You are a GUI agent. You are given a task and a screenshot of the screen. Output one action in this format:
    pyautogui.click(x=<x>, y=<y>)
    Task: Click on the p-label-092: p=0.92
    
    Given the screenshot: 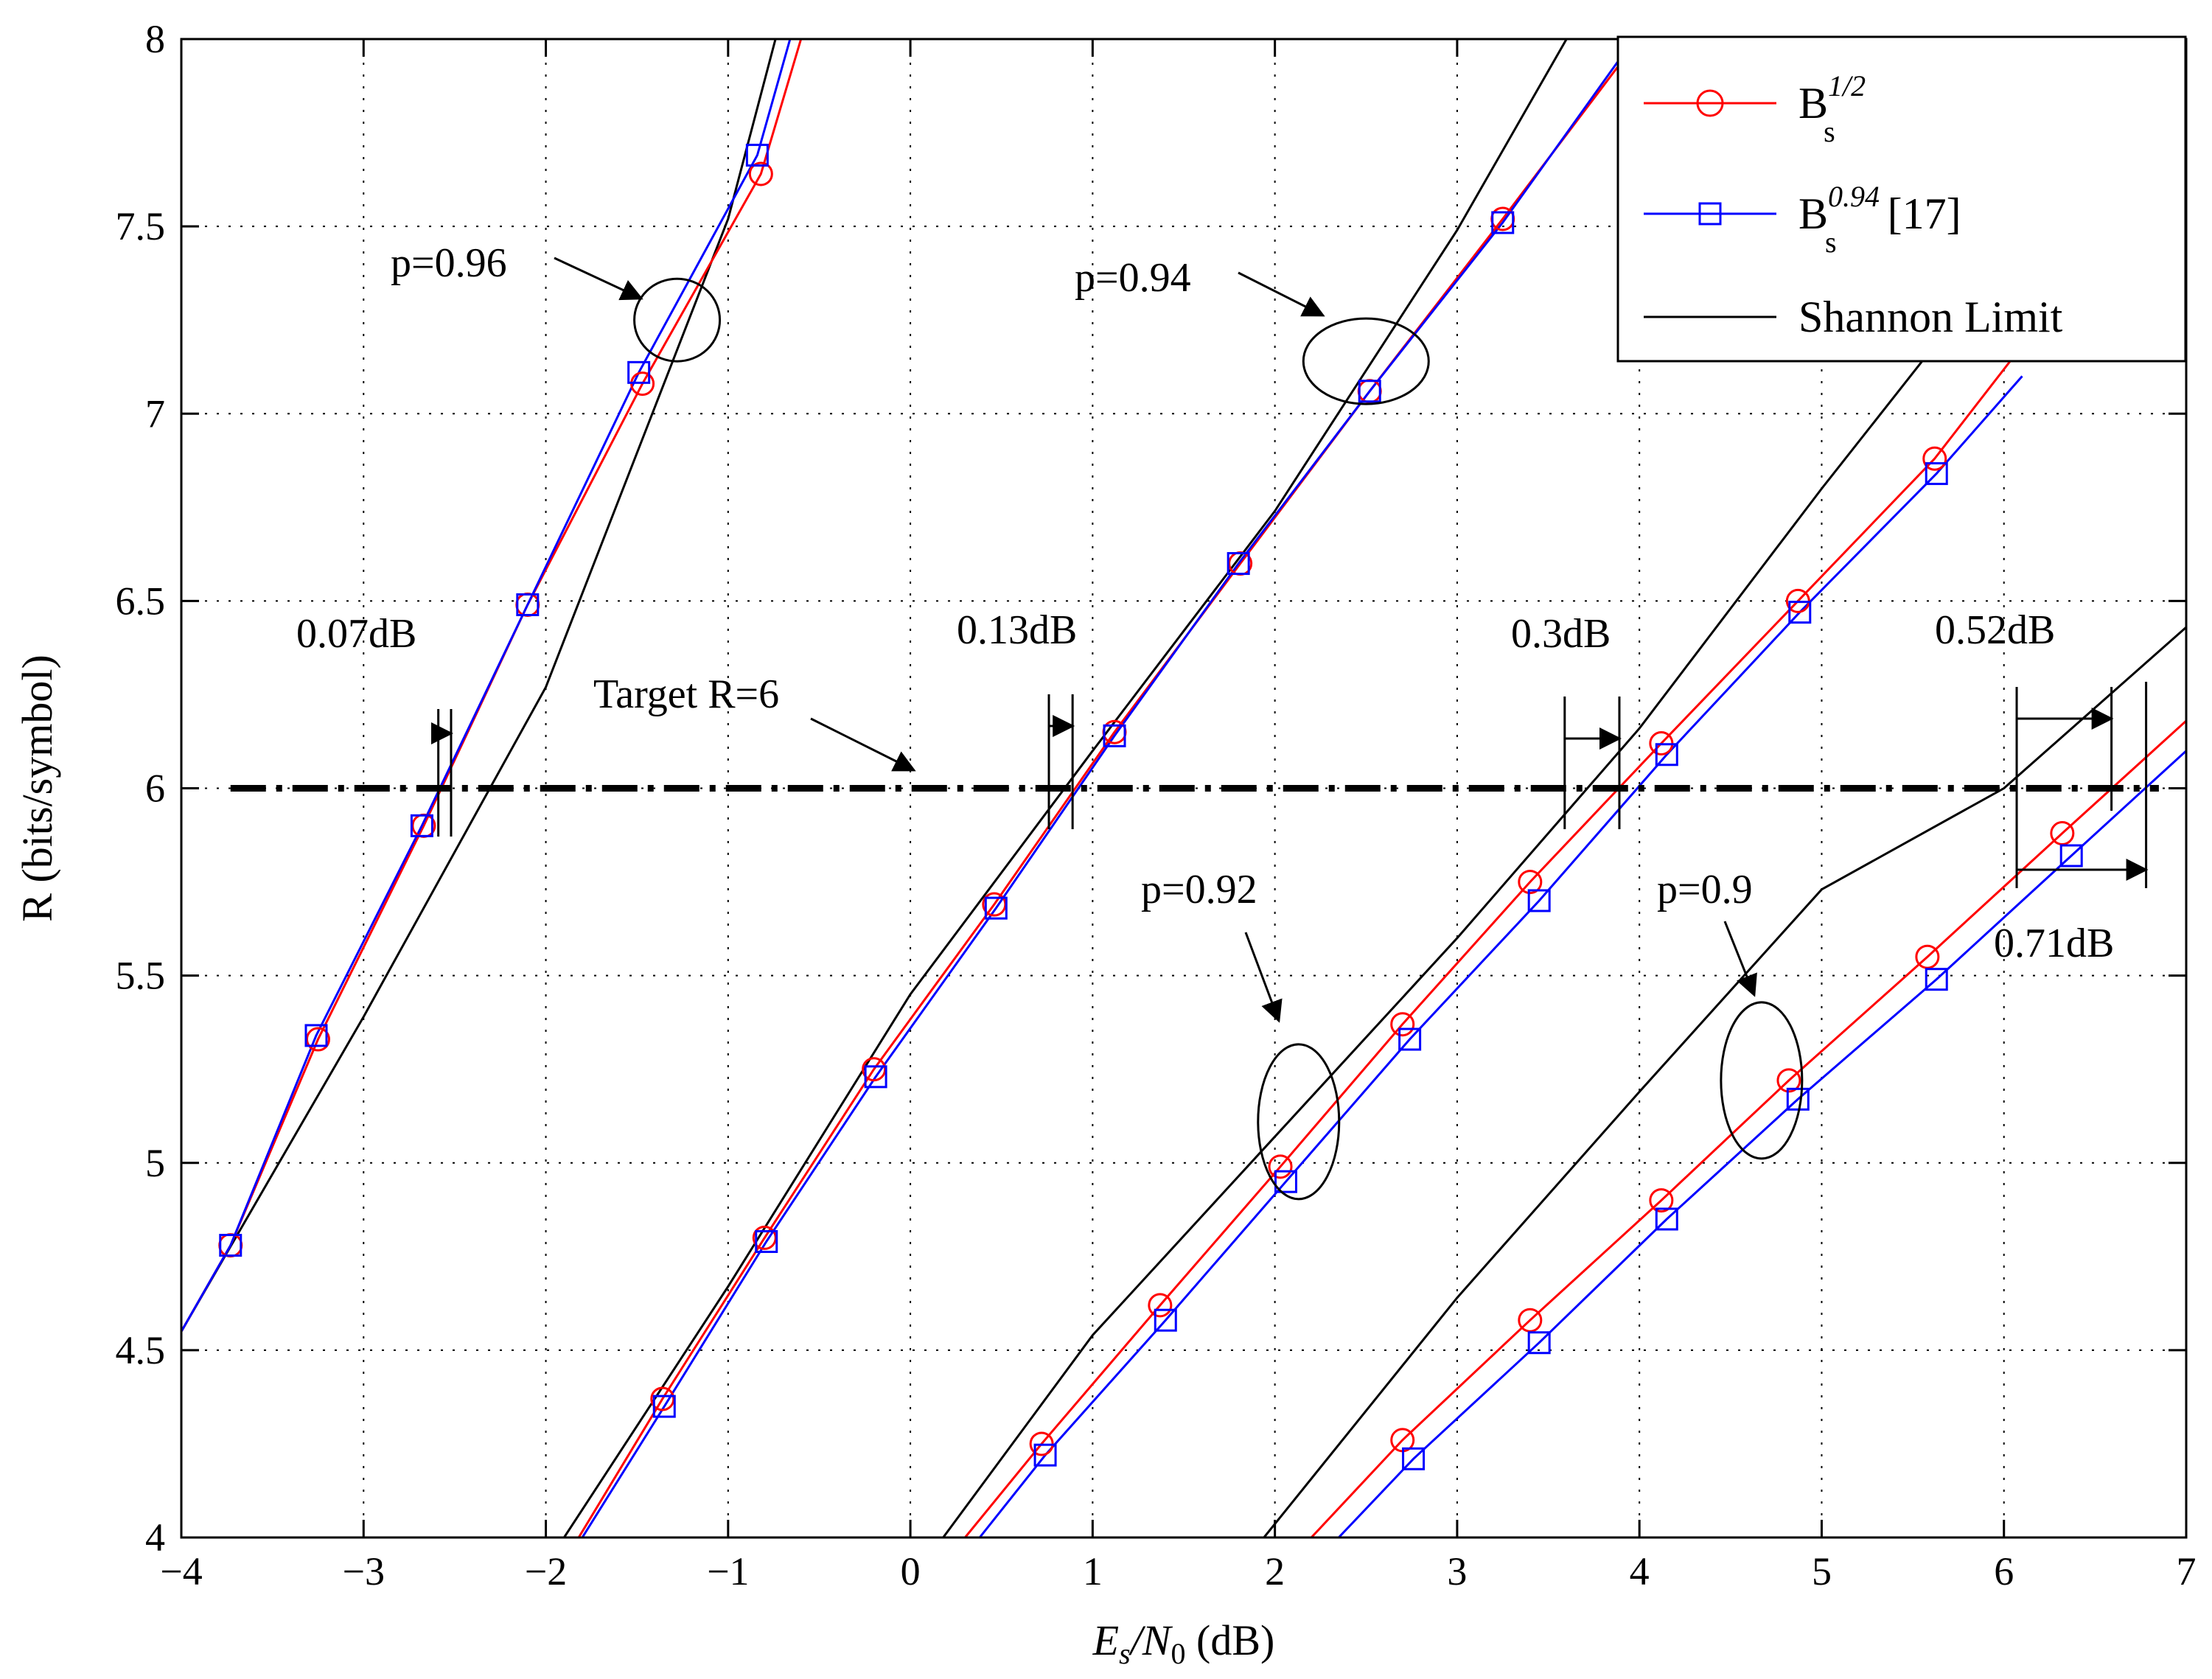 What is the action you would take?
    pyautogui.click(x=1199, y=889)
    